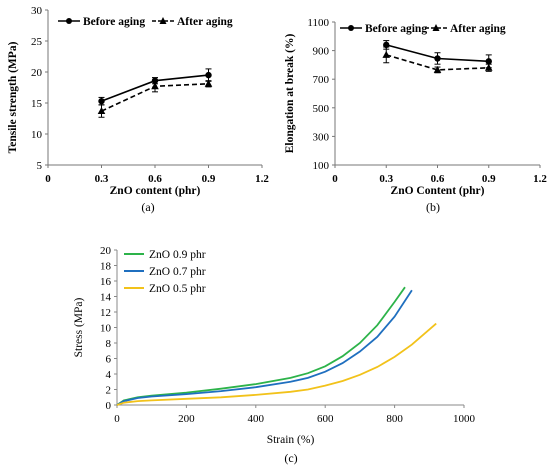 The height and width of the screenshot is (470, 550). Describe the element at coordinates (478, 29) in the screenshot. I see `panel-b-legend-label: After aging` at that location.